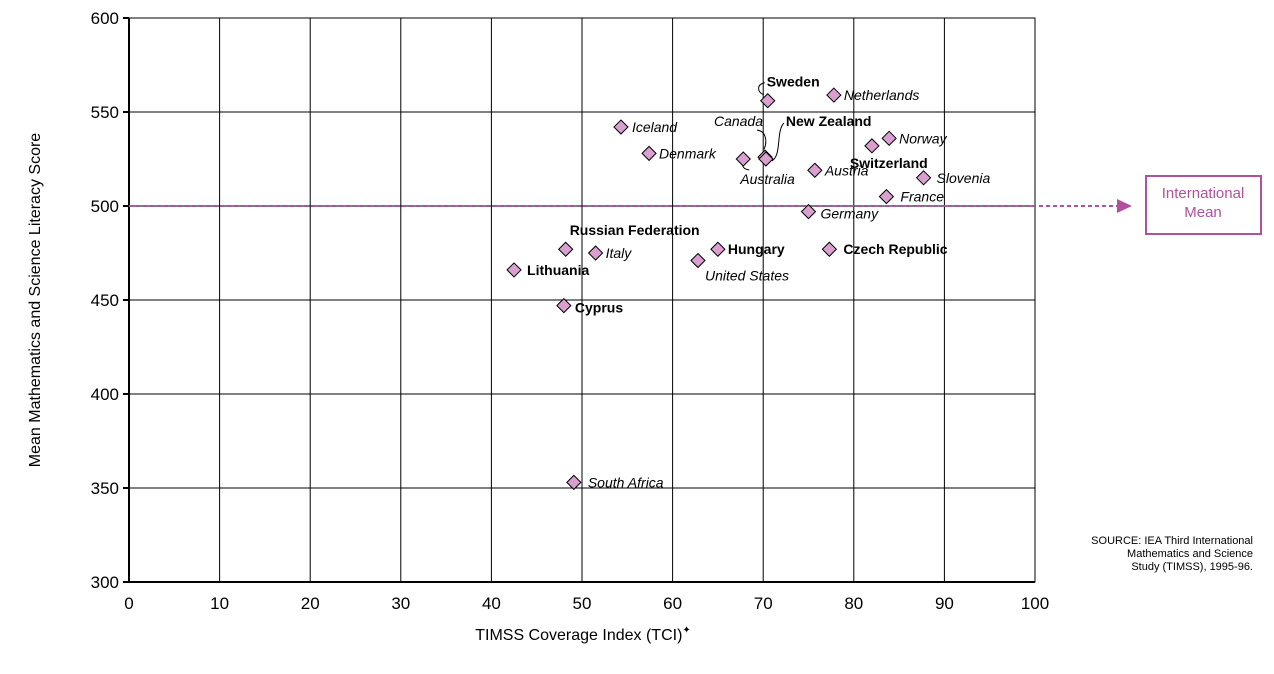 This screenshot has width=1274, height=674. Describe the element at coordinates (756, 249) in the screenshot. I see `label-hungary: Hungary` at that location.